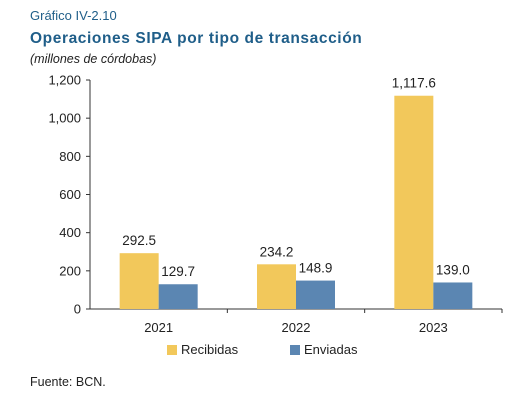  I want to click on bar-enviadas-2022, so click(315, 294).